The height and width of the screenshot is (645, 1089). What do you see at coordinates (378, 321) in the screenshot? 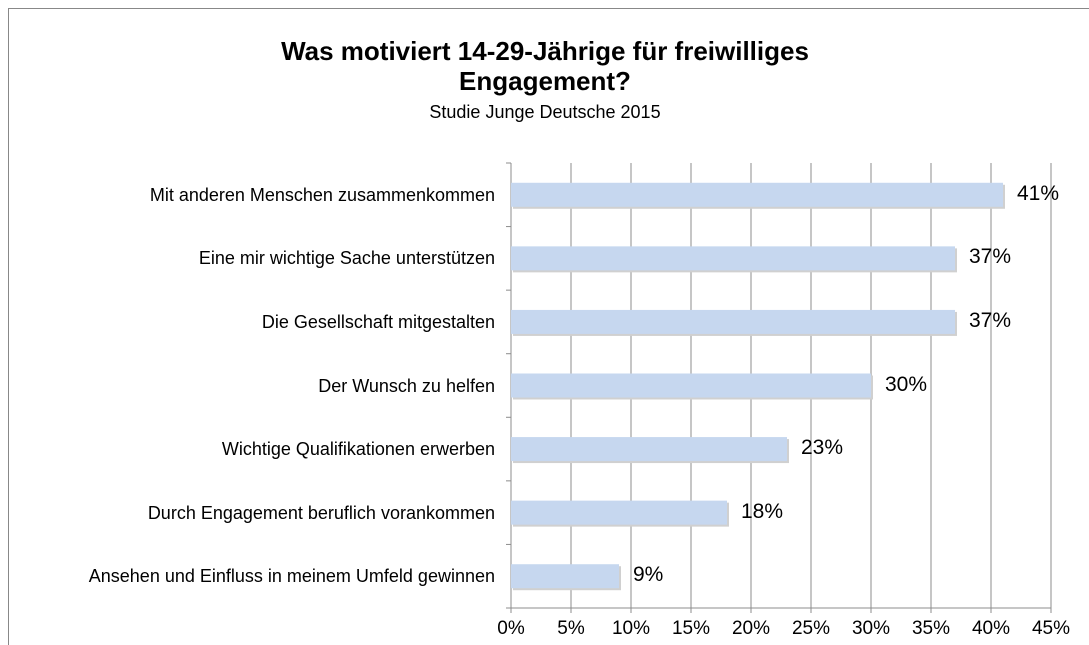
I see `category-label: Die Gesellschaft mitgestalten` at bounding box center [378, 321].